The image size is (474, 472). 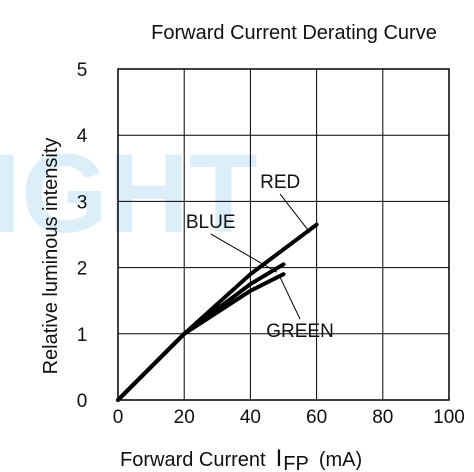 I want to click on x-tick-label: 100, so click(x=449, y=417).